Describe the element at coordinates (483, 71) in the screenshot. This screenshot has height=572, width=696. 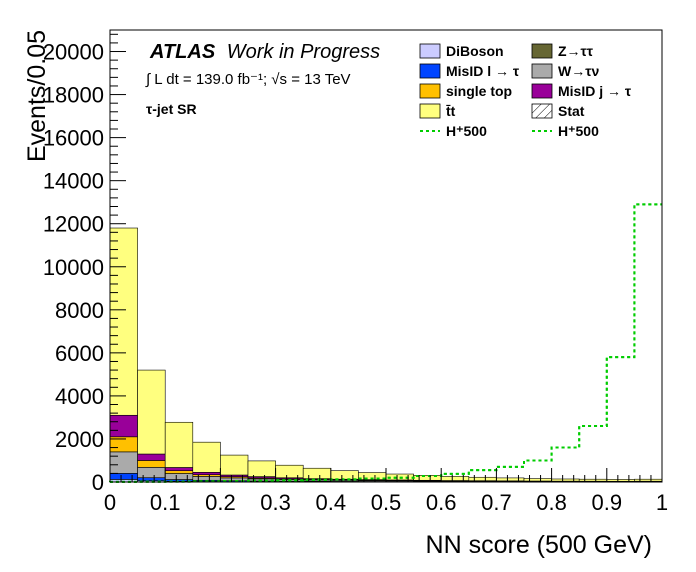
I see `legend-label: MisID l → τ` at that location.